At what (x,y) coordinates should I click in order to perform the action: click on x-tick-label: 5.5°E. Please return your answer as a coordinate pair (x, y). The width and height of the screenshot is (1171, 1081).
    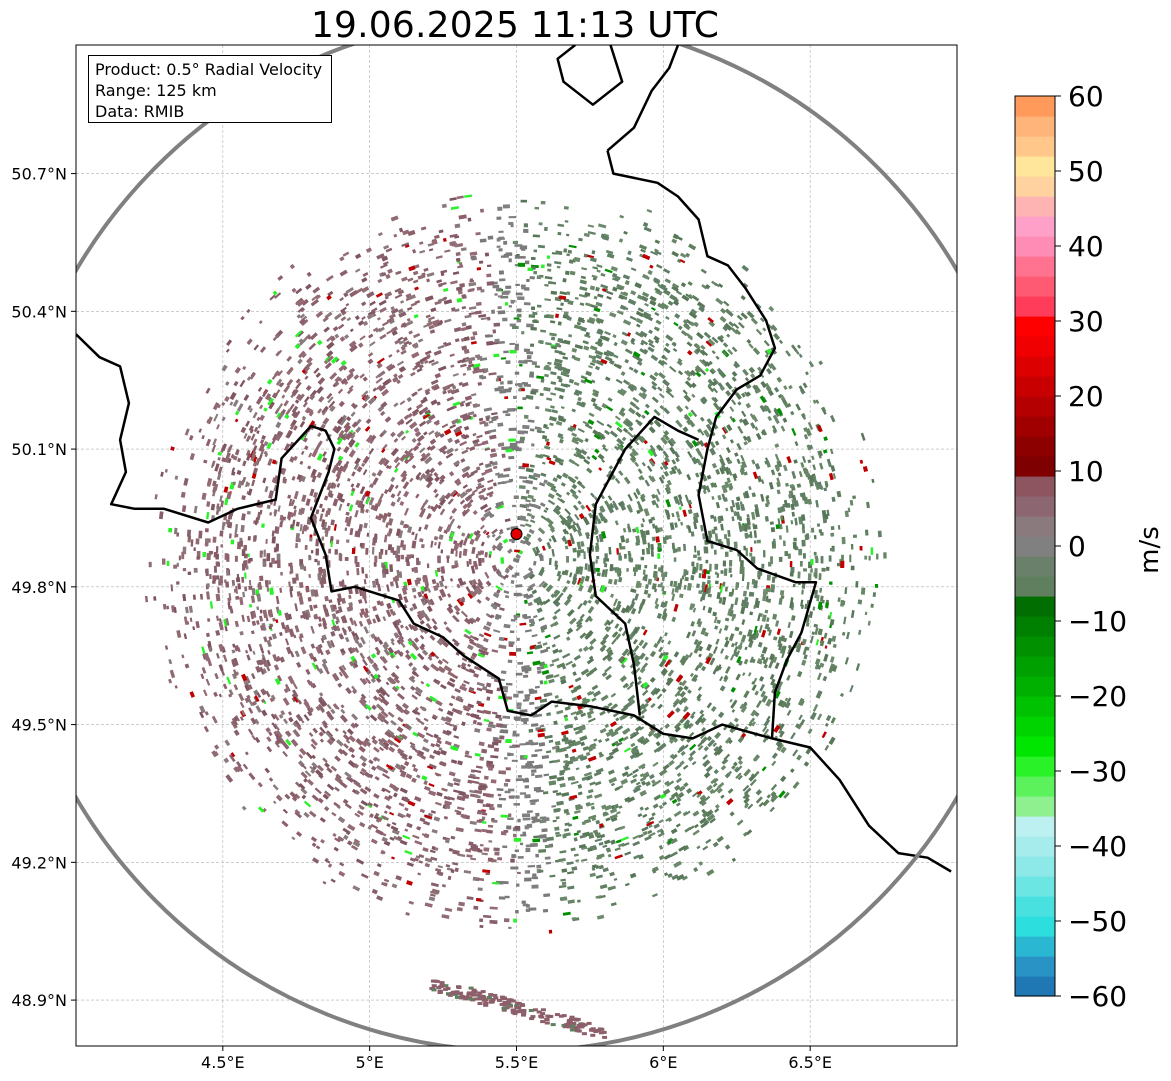
    Looking at the image, I should click on (517, 1062).